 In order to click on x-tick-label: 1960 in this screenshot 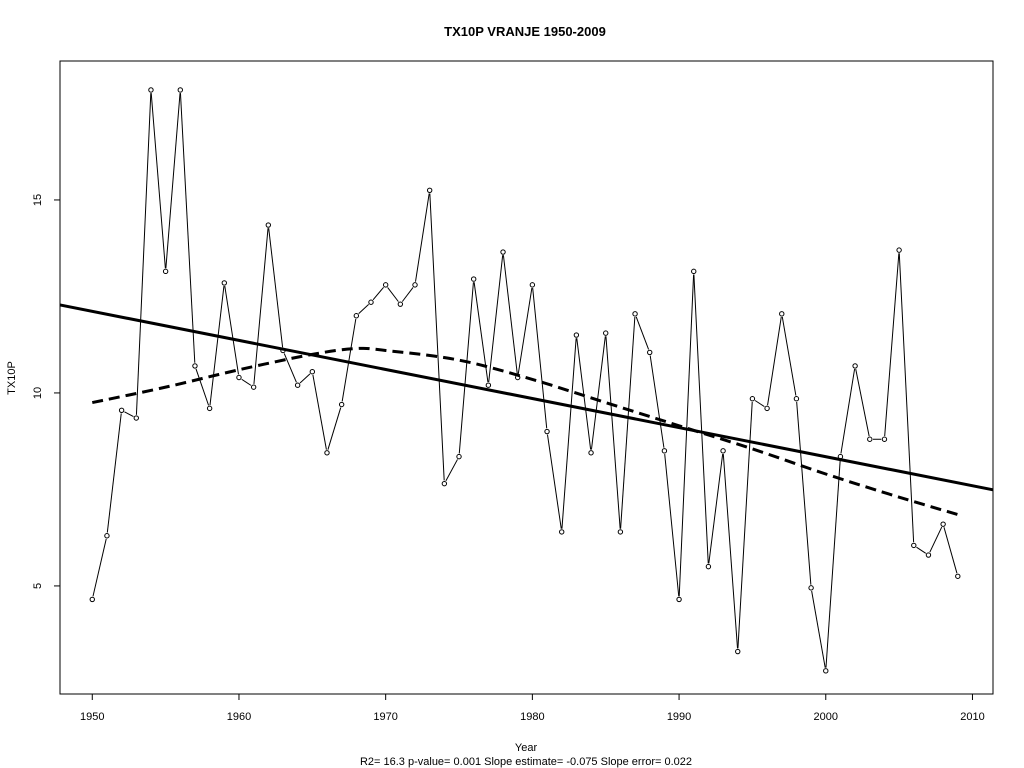, I will do `click(239, 717)`.